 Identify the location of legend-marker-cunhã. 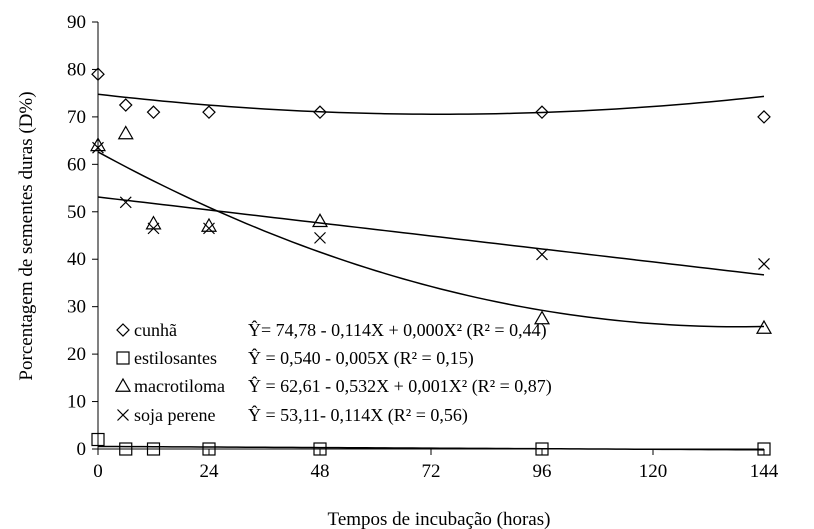
(123, 330).